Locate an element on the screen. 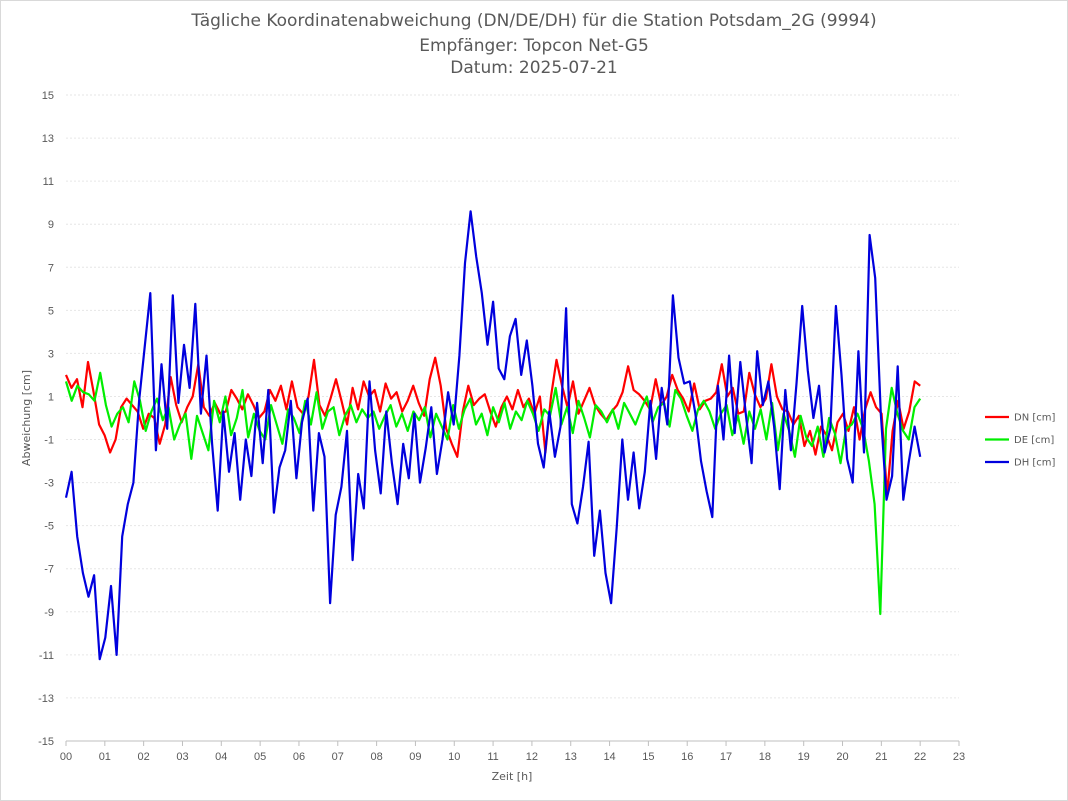 The width and height of the screenshot is (1068, 801). y-tick-label: -7 is located at coordinates (49, 570).